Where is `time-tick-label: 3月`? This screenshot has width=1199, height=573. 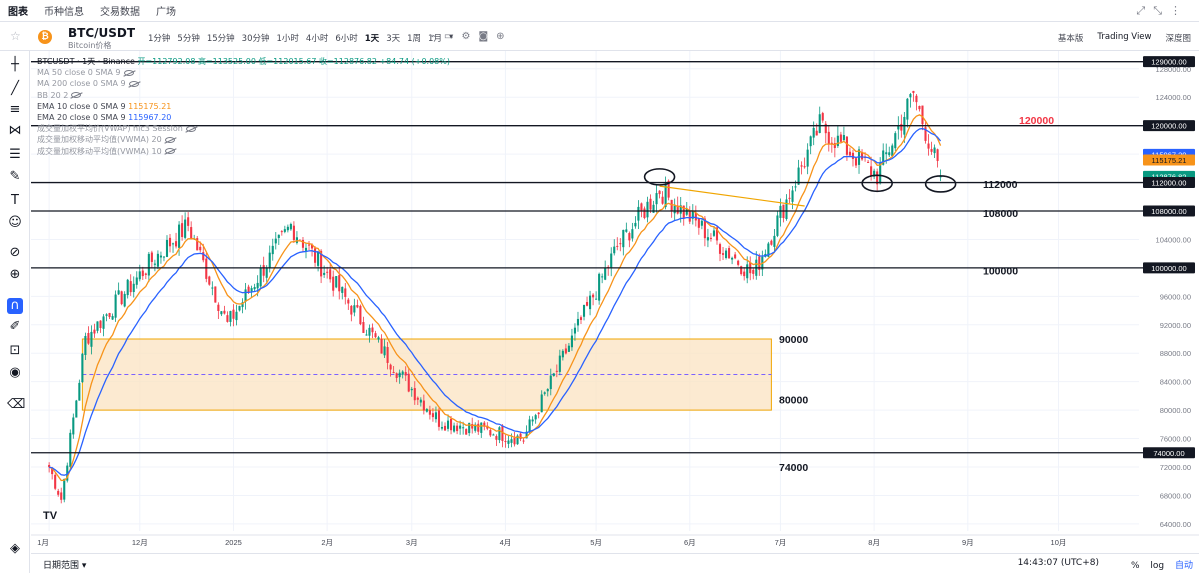 time-tick-label: 3月 is located at coordinates (412, 542).